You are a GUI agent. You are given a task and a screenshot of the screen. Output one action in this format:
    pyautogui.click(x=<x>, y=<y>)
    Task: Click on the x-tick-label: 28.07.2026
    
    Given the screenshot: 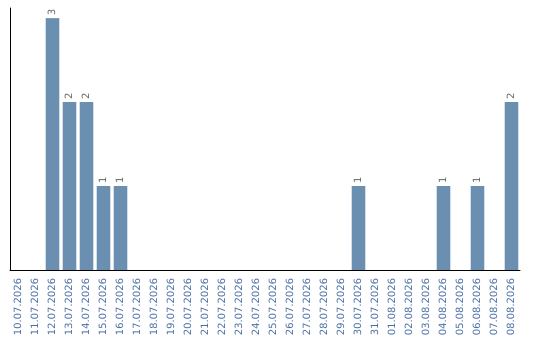 What is the action you would take?
    pyautogui.click(x=324, y=307)
    